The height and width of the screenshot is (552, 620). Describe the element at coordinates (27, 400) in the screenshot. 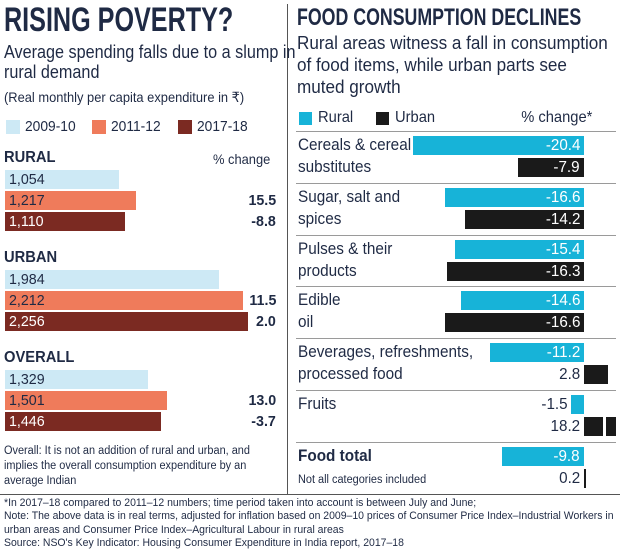

I see `bar-label: 1,501` at that location.